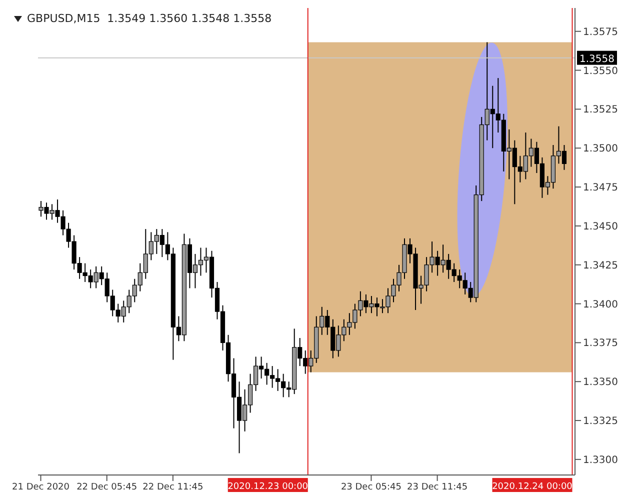 Image resolution: width=620 pixels, height=497 pixels. What do you see at coordinates (600, 32) in the screenshot?
I see `y-tick-label: 1.3575` at bounding box center [600, 32].